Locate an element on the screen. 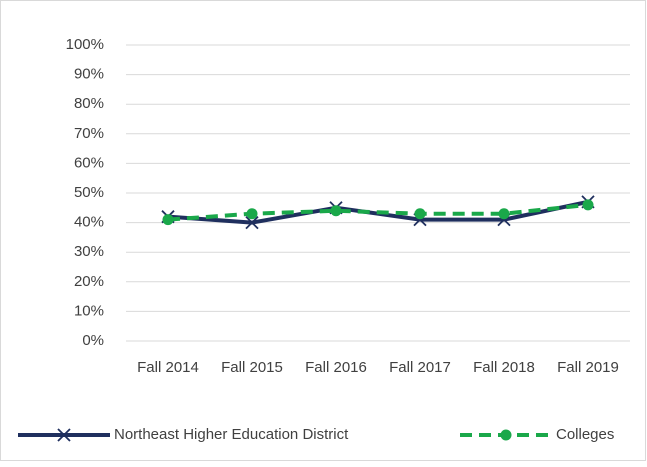 This screenshot has height=467, width=647. x-tick-label: Fall 2015 is located at coordinates (252, 367).